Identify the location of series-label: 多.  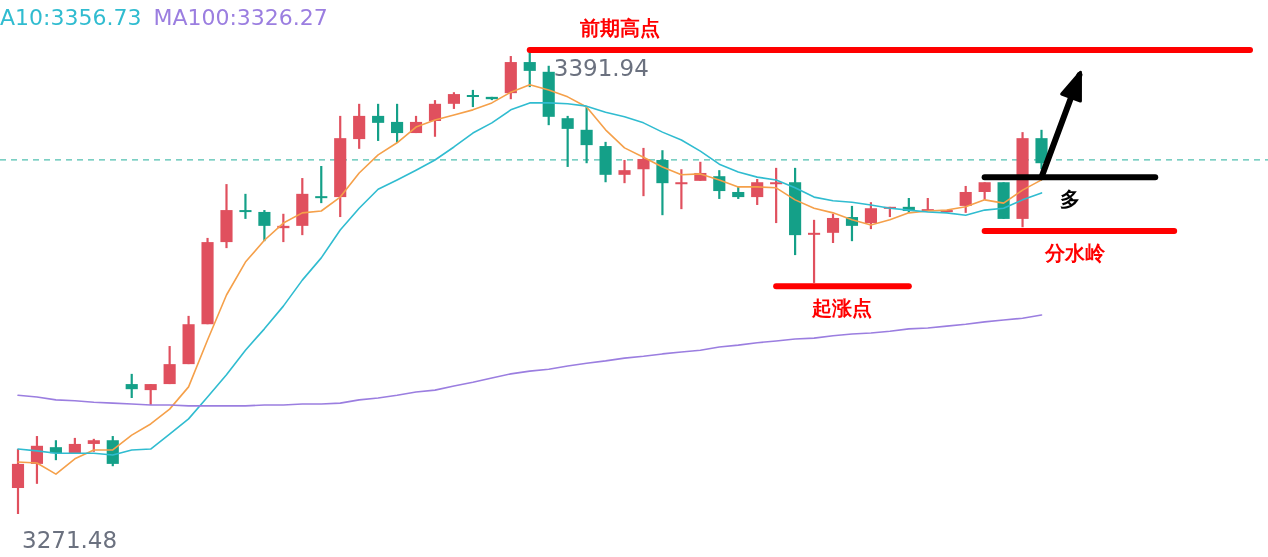
(1069, 199).